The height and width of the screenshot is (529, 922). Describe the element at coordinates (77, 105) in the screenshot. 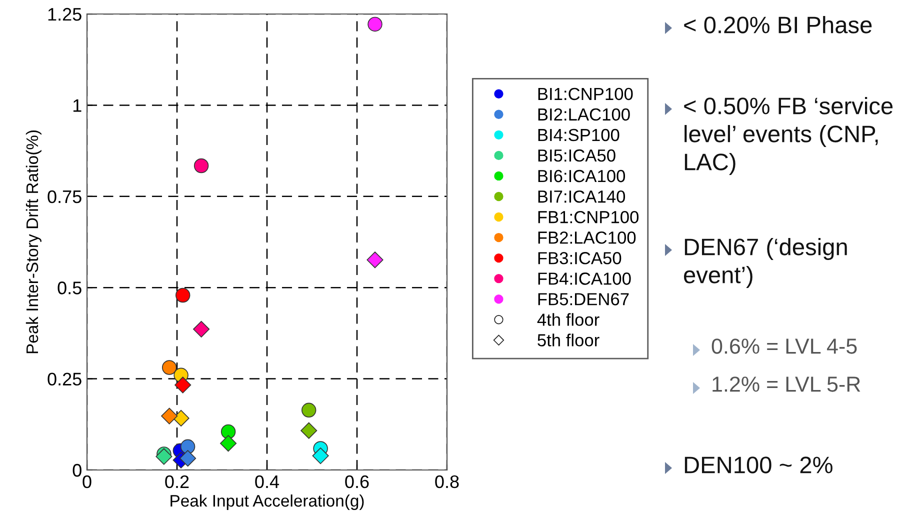

I see `y-tick-label: 1` at that location.